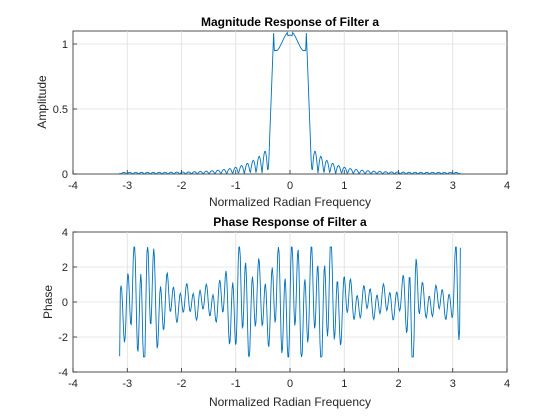 The width and height of the screenshot is (560, 420). I want to click on phase-x-tick-label: -2, so click(182, 384).